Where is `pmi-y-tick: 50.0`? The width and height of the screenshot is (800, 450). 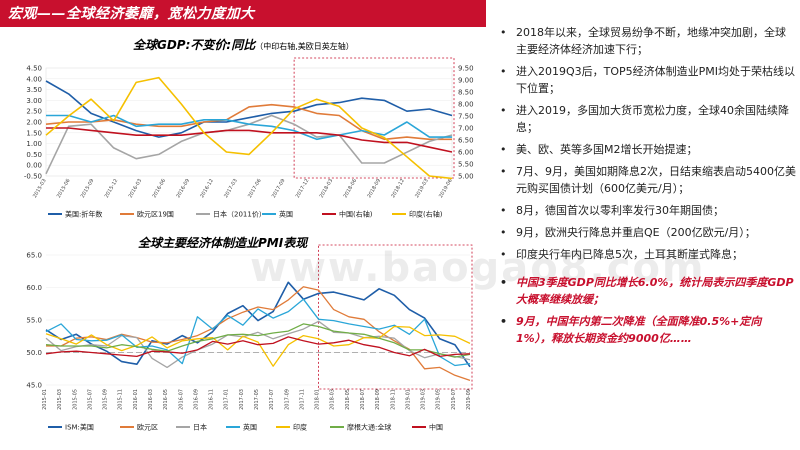
pmi-y-tick: 50.0 is located at coordinates (34, 353).